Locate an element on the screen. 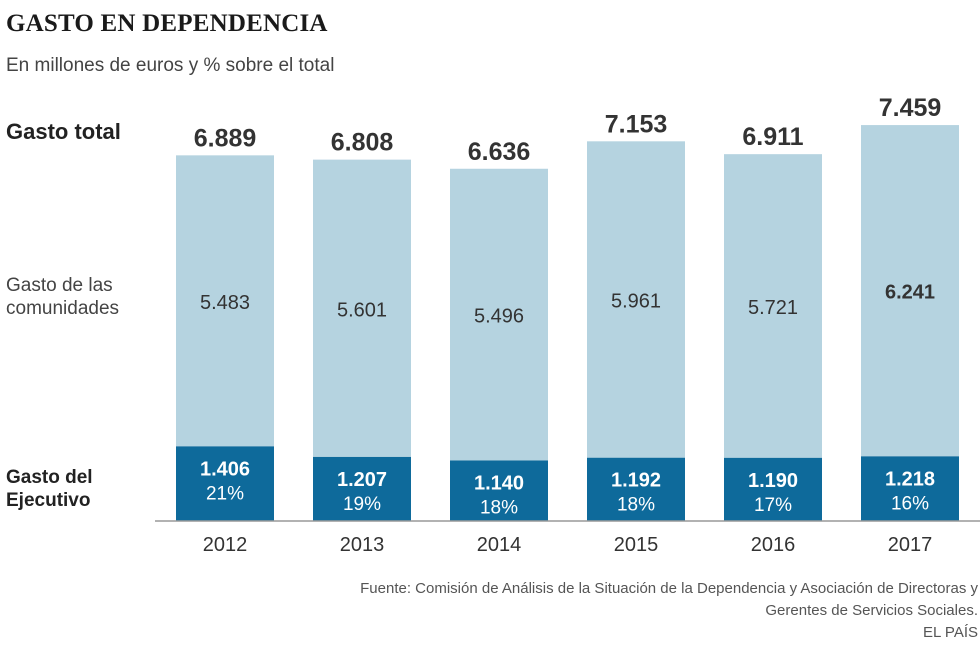  x-tick-label: 2016 is located at coordinates (773, 545).